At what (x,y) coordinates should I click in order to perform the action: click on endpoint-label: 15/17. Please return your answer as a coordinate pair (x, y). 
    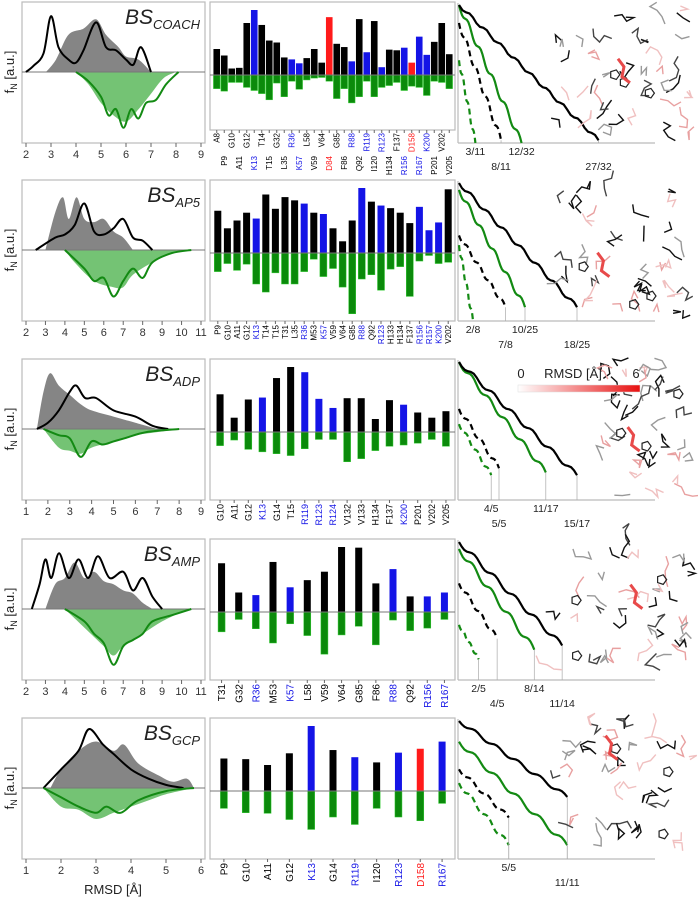
    Looking at the image, I should click on (577, 524).